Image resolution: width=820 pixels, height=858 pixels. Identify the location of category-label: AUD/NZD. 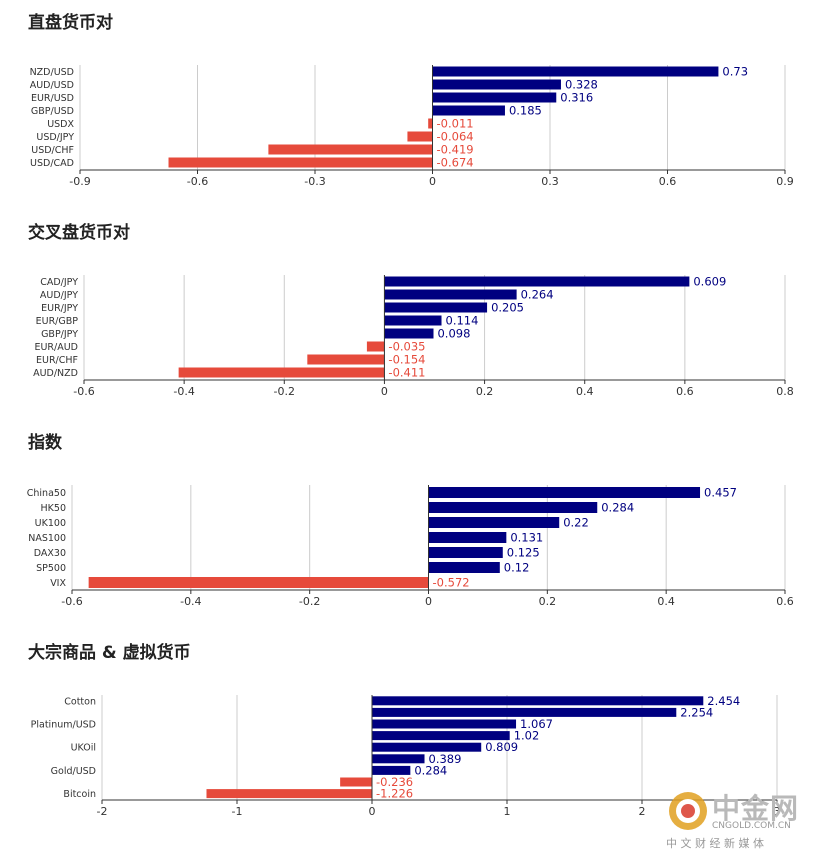
(55, 373).